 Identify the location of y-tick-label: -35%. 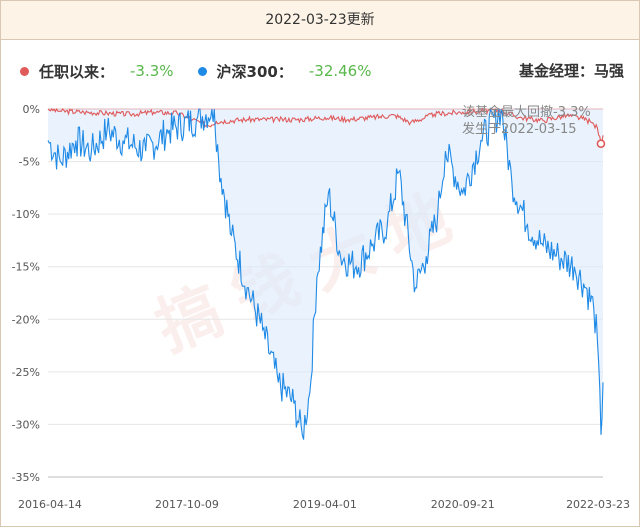
(26, 477).